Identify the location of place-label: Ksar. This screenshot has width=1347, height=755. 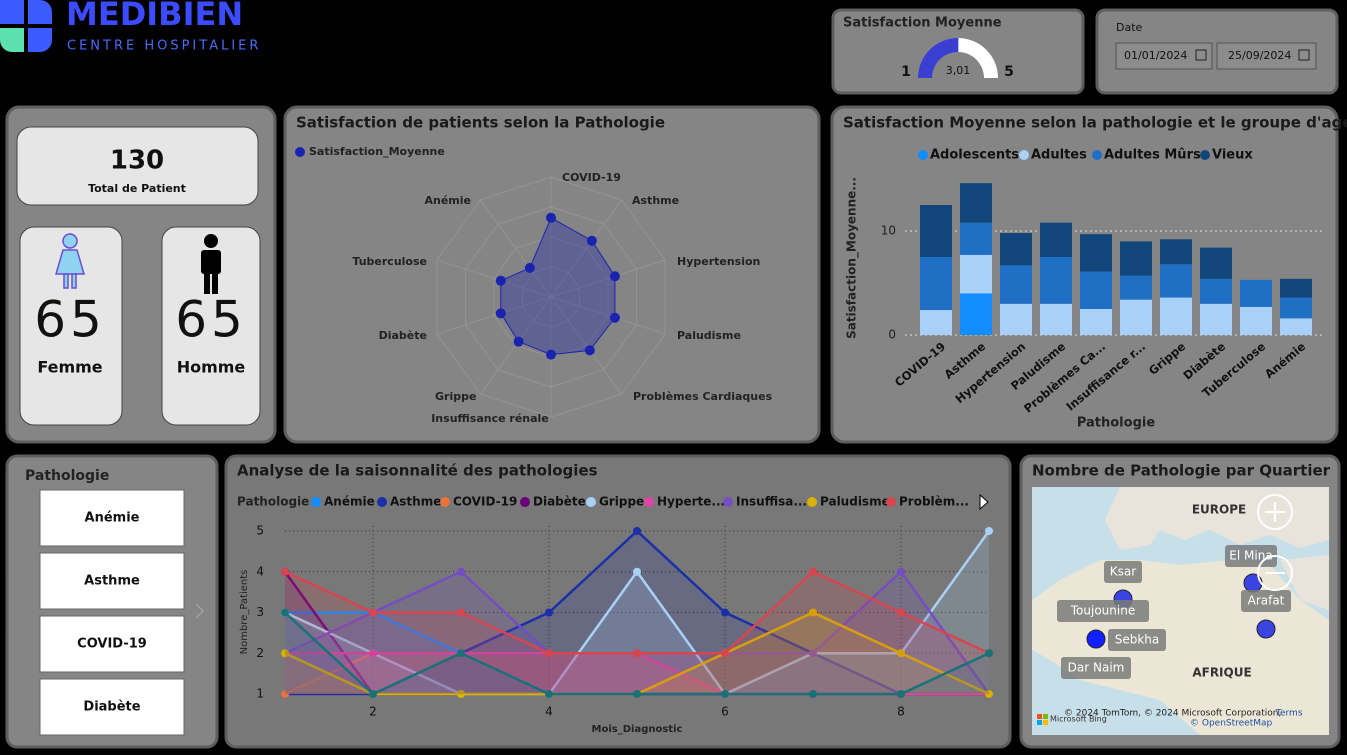
(1123, 572).